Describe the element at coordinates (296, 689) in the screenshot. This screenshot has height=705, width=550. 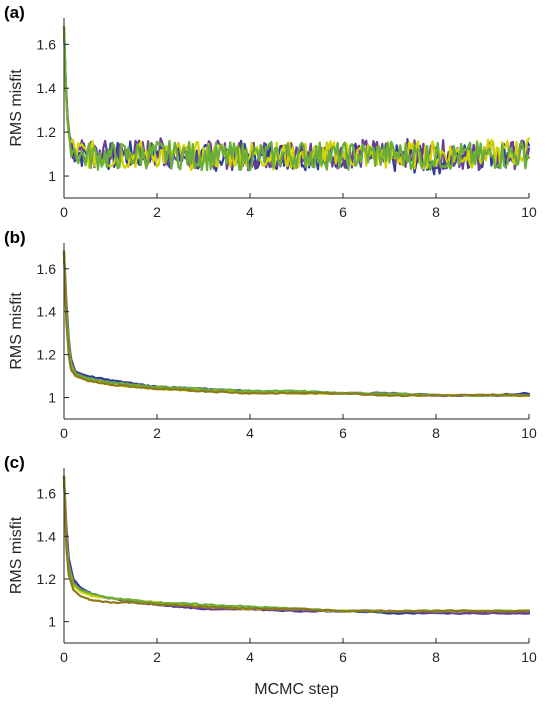
I see `x-axis-label: MCMC step` at that location.